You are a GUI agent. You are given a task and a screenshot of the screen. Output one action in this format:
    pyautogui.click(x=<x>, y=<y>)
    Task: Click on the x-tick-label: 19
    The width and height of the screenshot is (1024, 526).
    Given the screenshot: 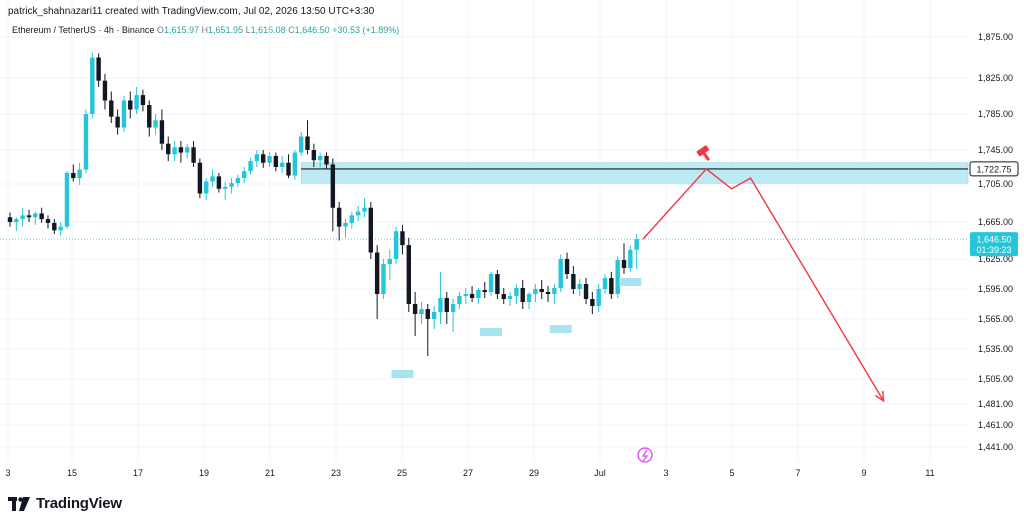 What is the action you would take?
    pyautogui.click(x=204, y=473)
    